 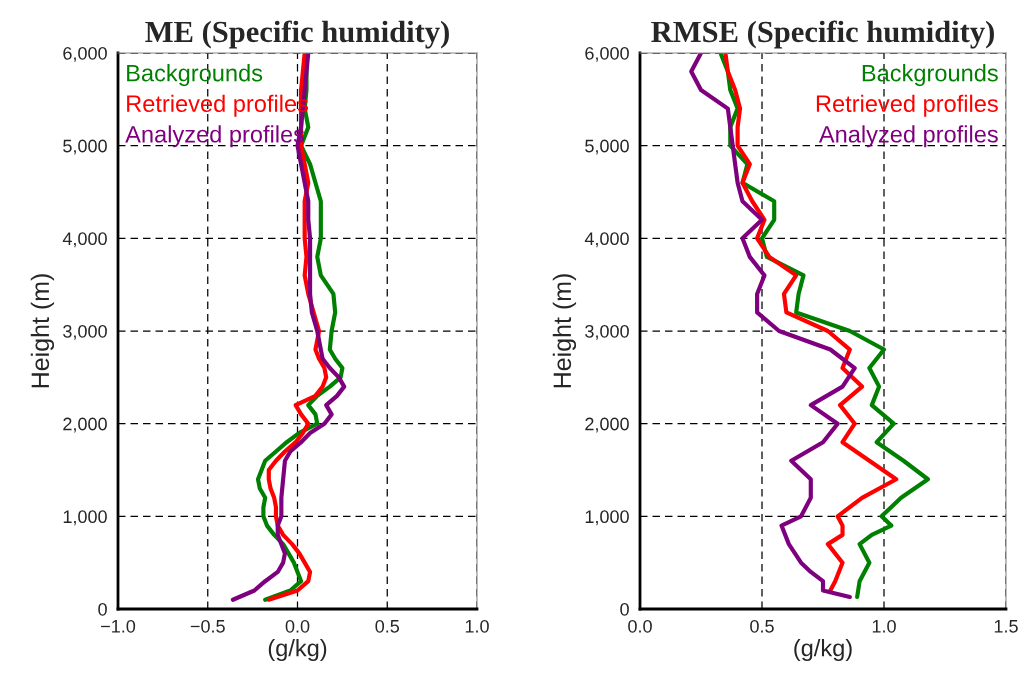 What do you see at coordinates (207, 626) in the screenshot?
I see `x-tick-label: −0.5` at bounding box center [207, 626].